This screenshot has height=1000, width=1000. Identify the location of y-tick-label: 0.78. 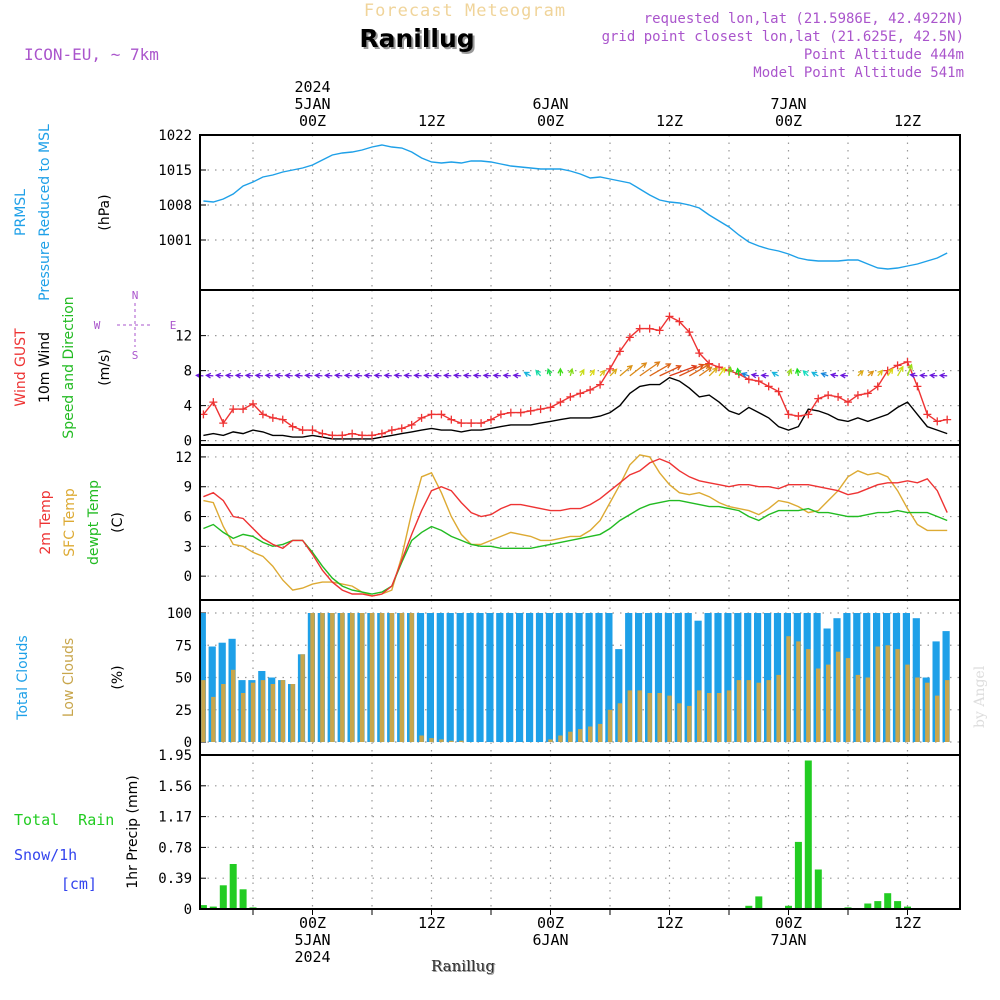
(175, 848).